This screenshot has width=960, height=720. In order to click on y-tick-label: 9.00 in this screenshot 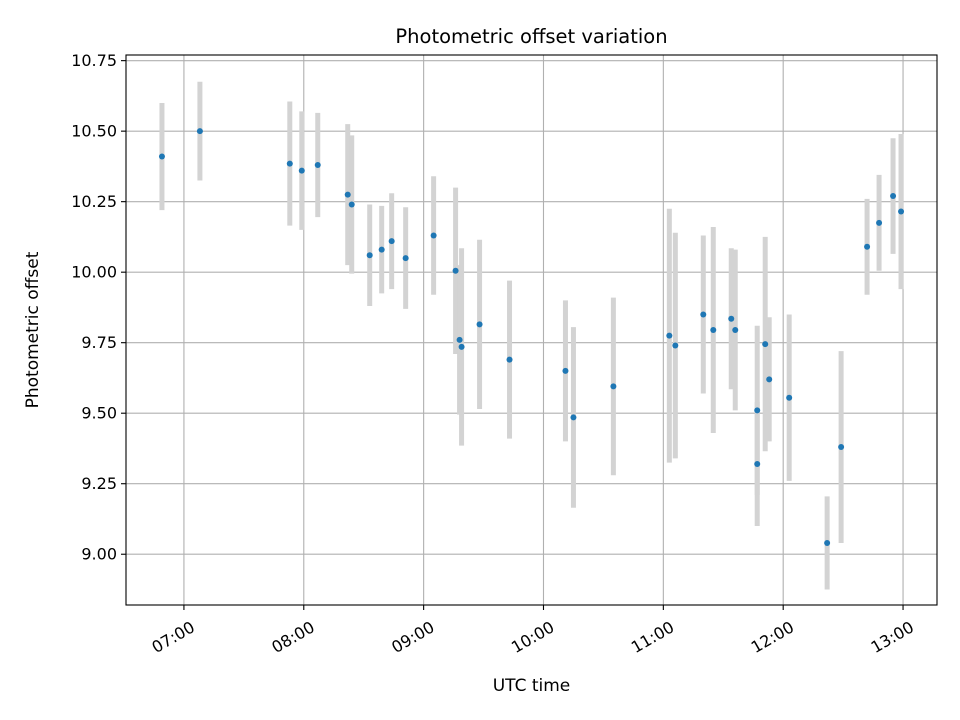, I will do `click(99, 554)`.